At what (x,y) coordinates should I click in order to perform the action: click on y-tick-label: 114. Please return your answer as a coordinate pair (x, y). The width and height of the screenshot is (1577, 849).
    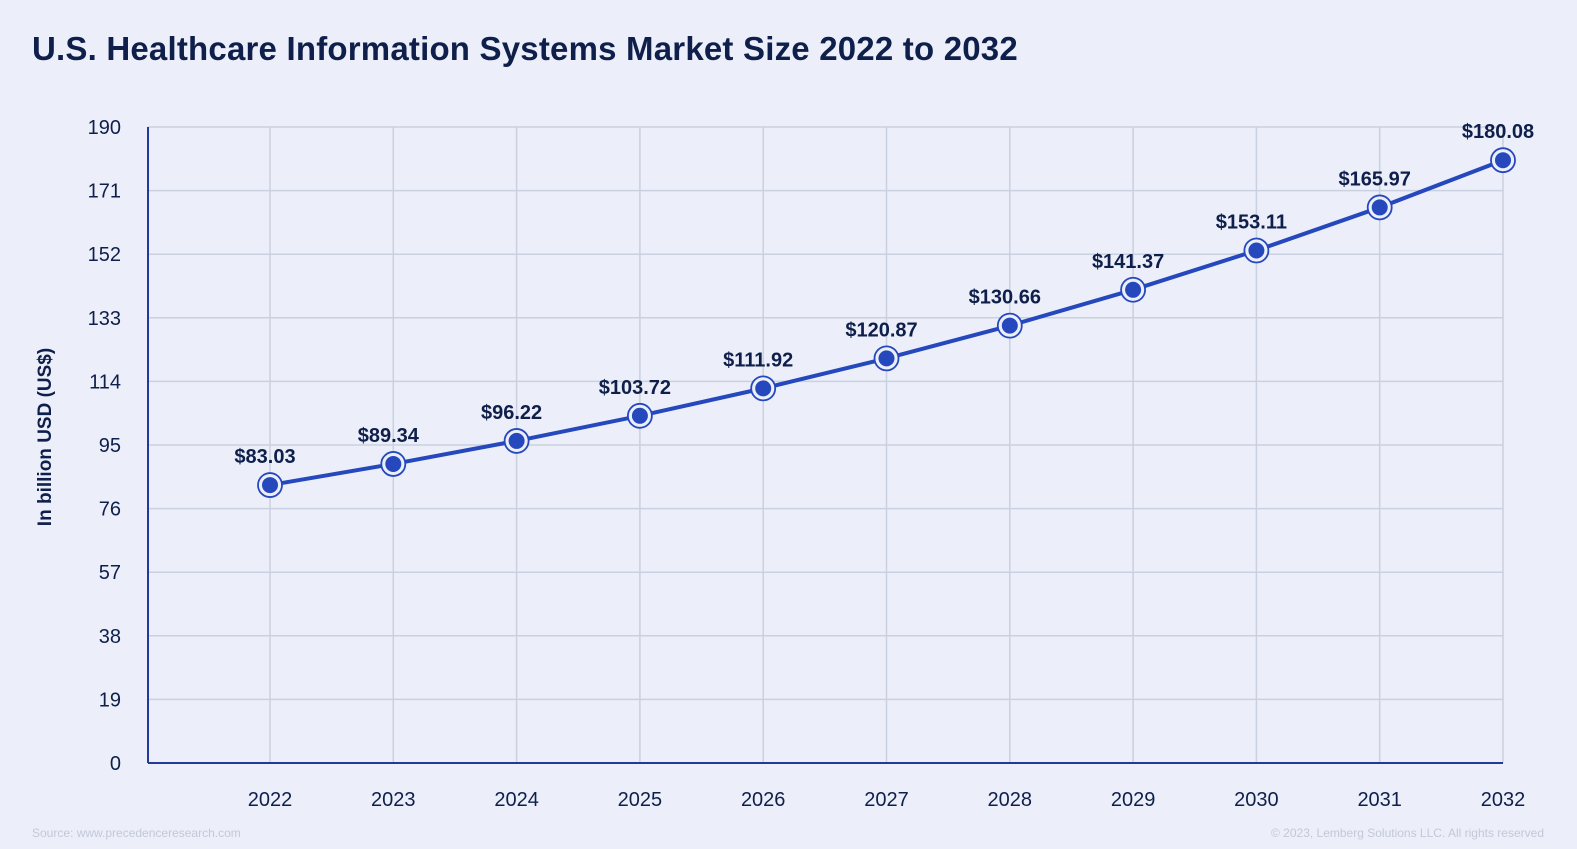
    Looking at the image, I should click on (105, 382).